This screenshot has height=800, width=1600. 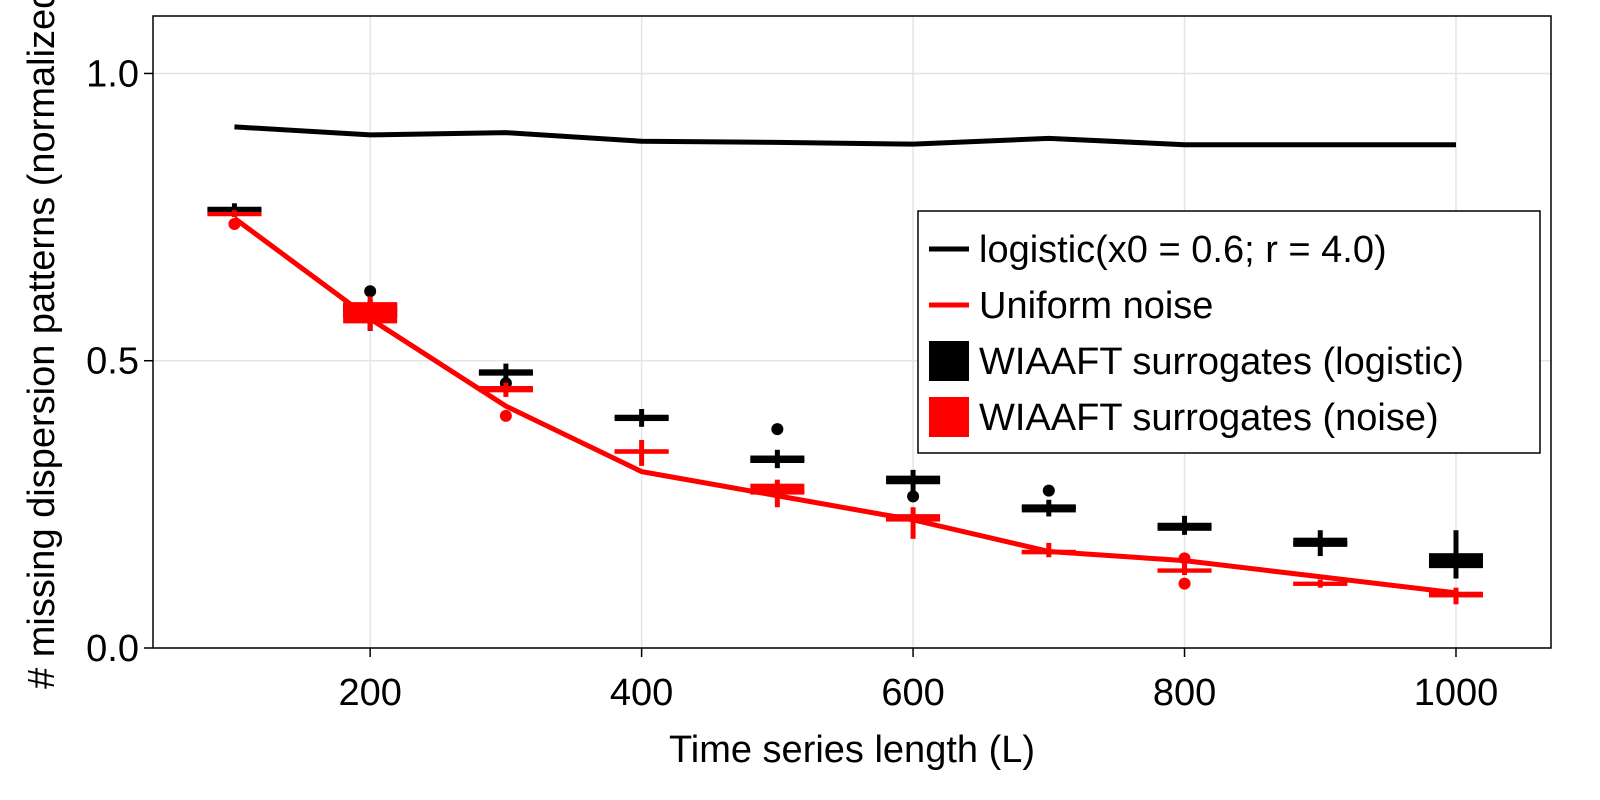 What do you see at coordinates (112, 362) in the screenshot?
I see `y-tick-label: 0.5` at bounding box center [112, 362].